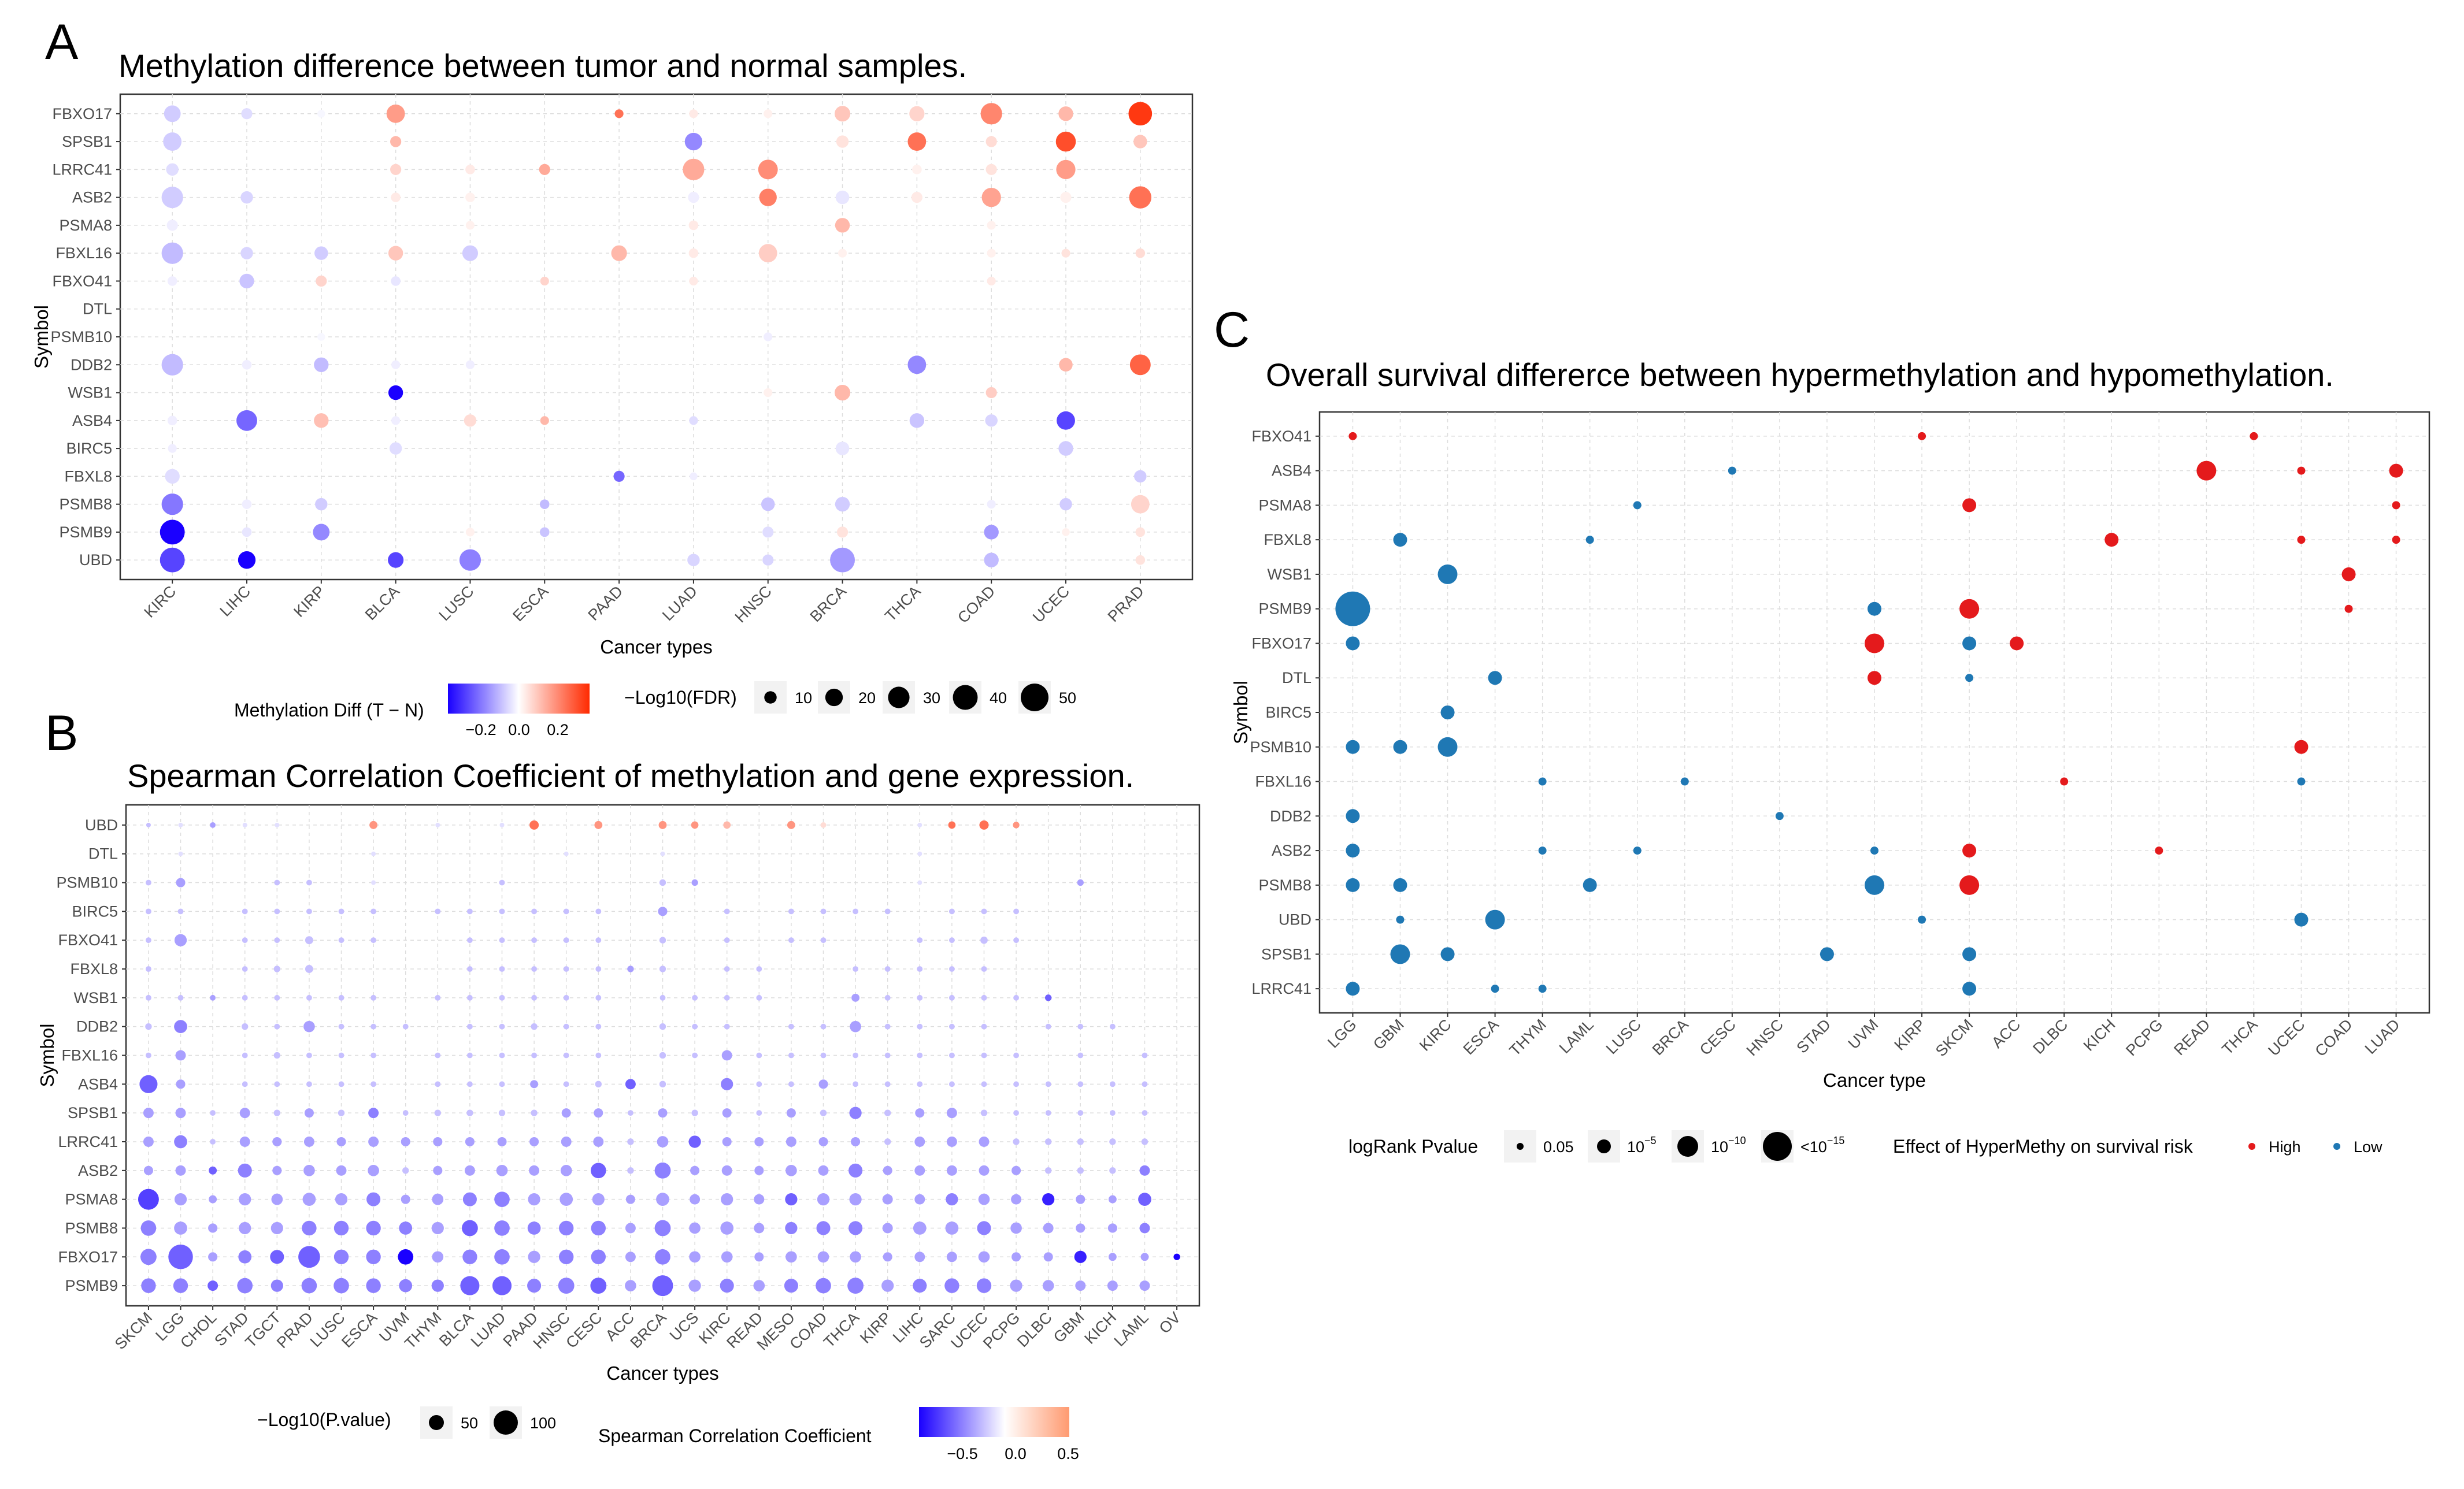  What do you see at coordinates (1435, 1035) in the screenshot?
I see `panel-c-x-tick-label: KIRC` at bounding box center [1435, 1035].